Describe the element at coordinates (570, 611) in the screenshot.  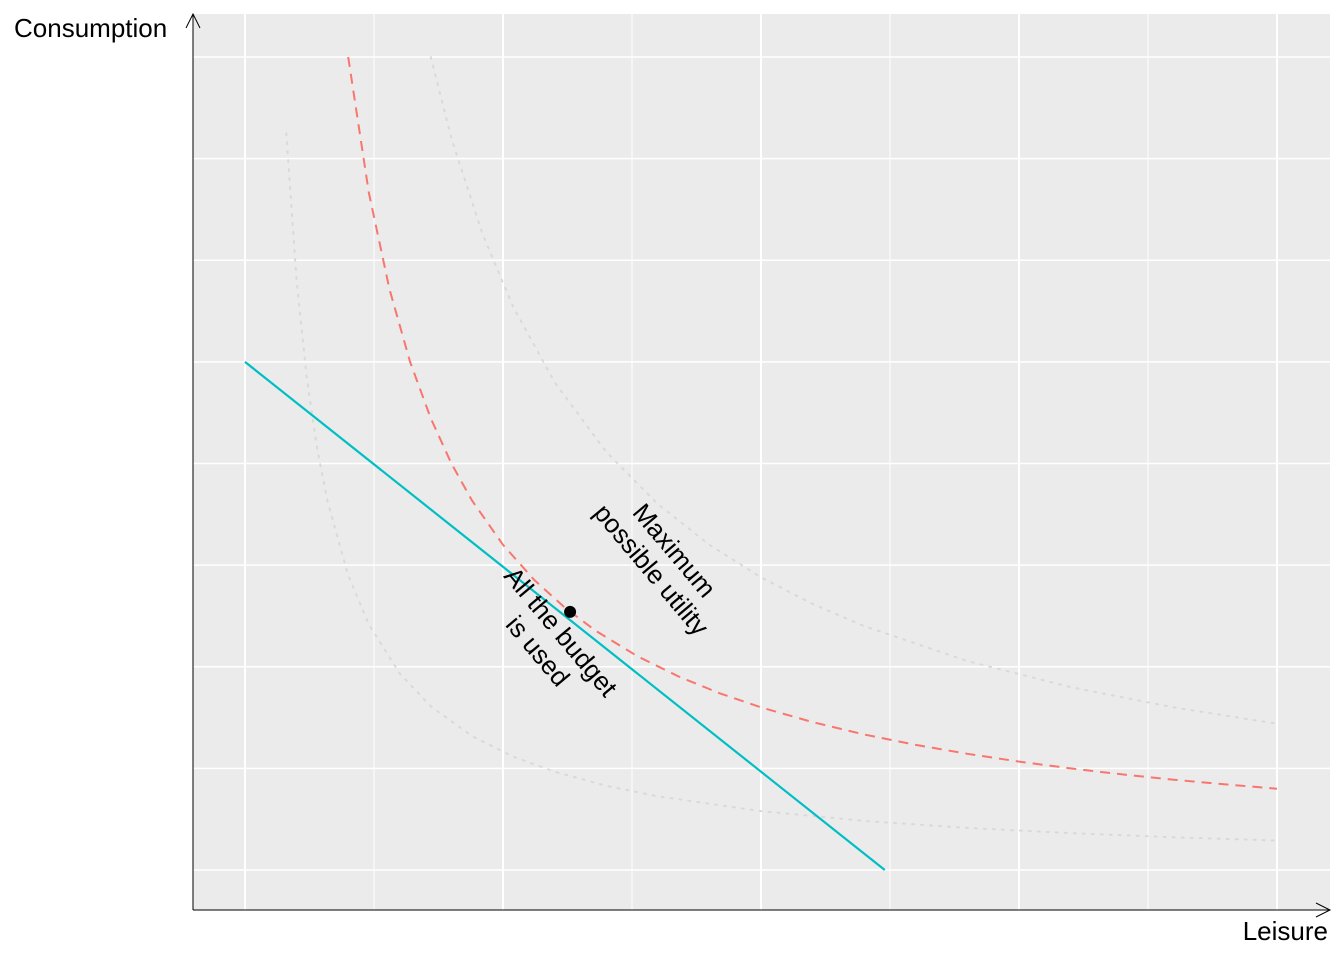
I see `optimum-point` at that location.